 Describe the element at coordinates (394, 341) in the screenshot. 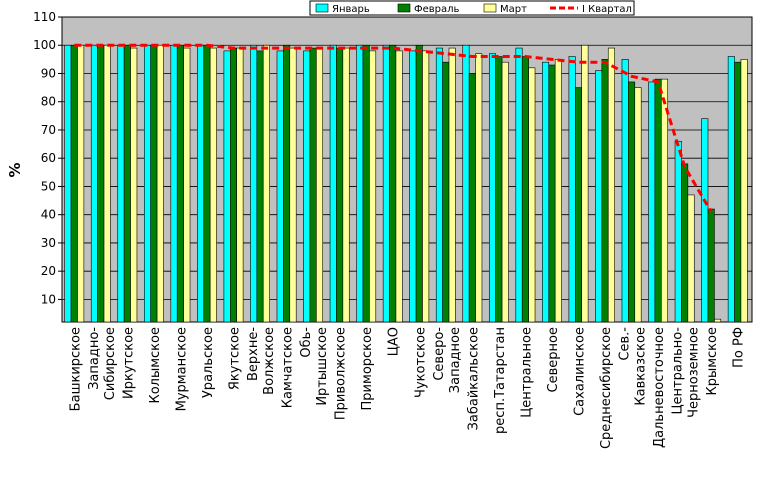

I see `x-tick-label: ЦАО` at that location.